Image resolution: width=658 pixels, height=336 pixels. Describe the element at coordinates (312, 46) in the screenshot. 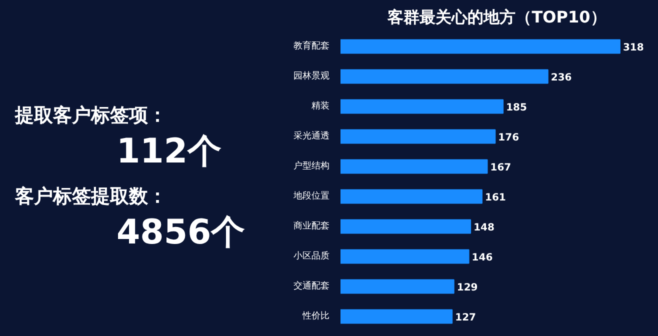

I see `y-tick-label: 教育配套` at that location.